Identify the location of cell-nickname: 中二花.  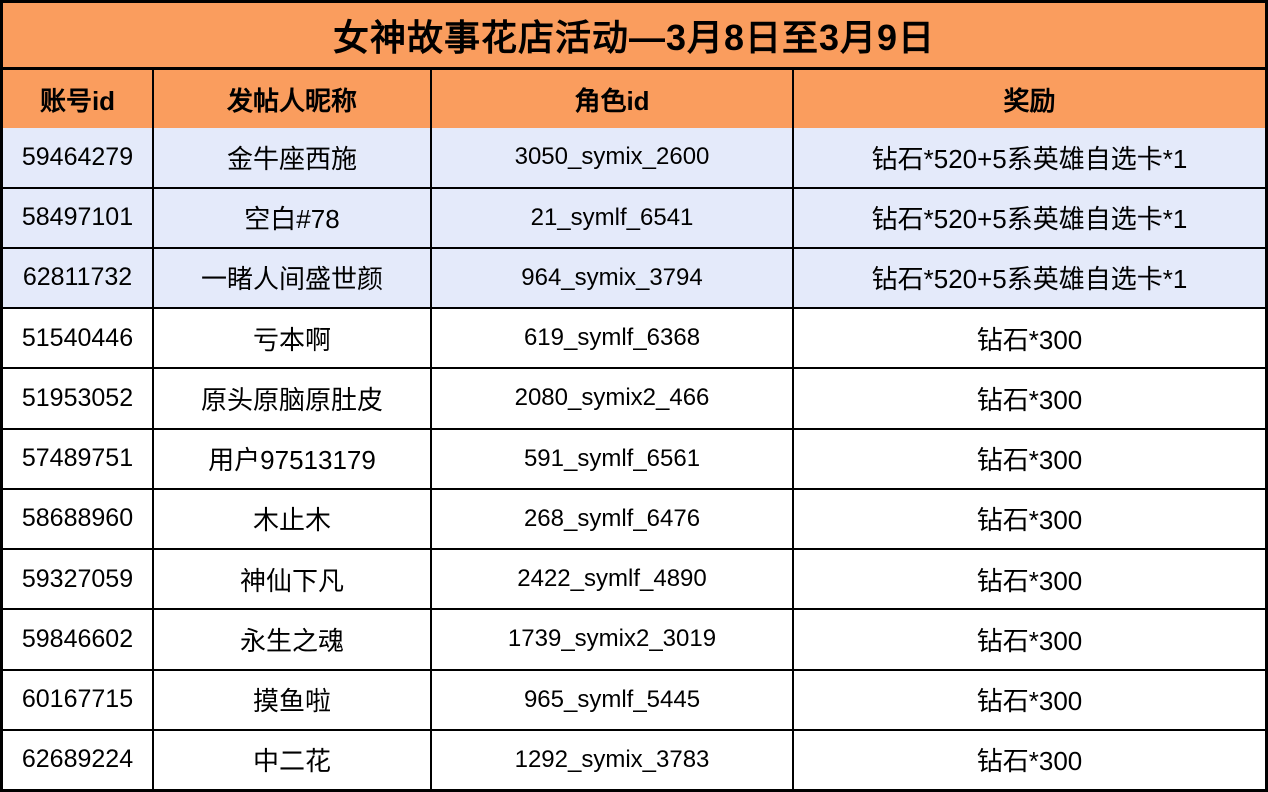
(291, 759).